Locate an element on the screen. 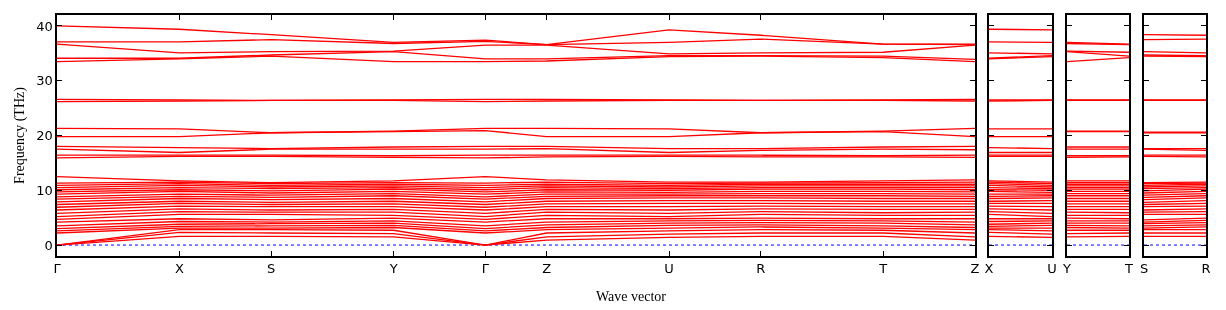 The height and width of the screenshot is (310, 1226). y-axis-title: Frequency (THz) is located at coordinates (20, 135).